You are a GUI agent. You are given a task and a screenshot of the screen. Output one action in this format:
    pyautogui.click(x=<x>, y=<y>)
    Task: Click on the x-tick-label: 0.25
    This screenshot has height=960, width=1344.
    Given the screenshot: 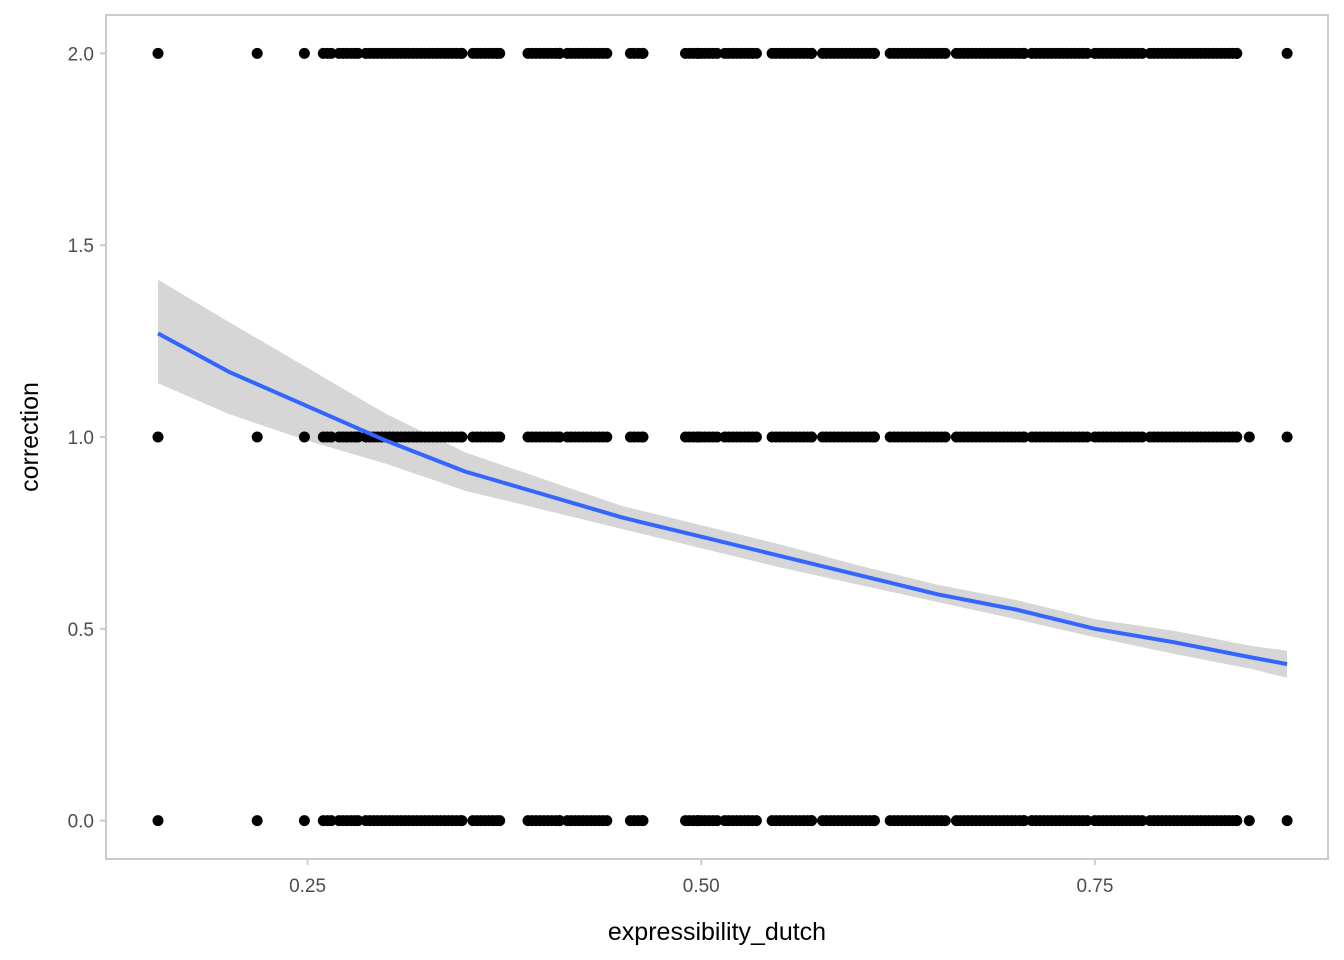 What is the action you would take?
    pyautogui.click(x=307, y=886)
    